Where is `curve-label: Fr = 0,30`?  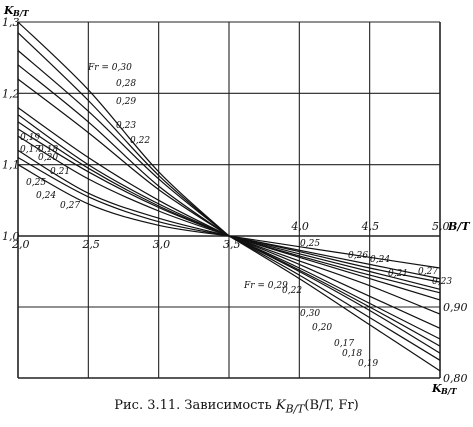 curve-label: Fr = 0,30 is located at coordinates (109, 68).